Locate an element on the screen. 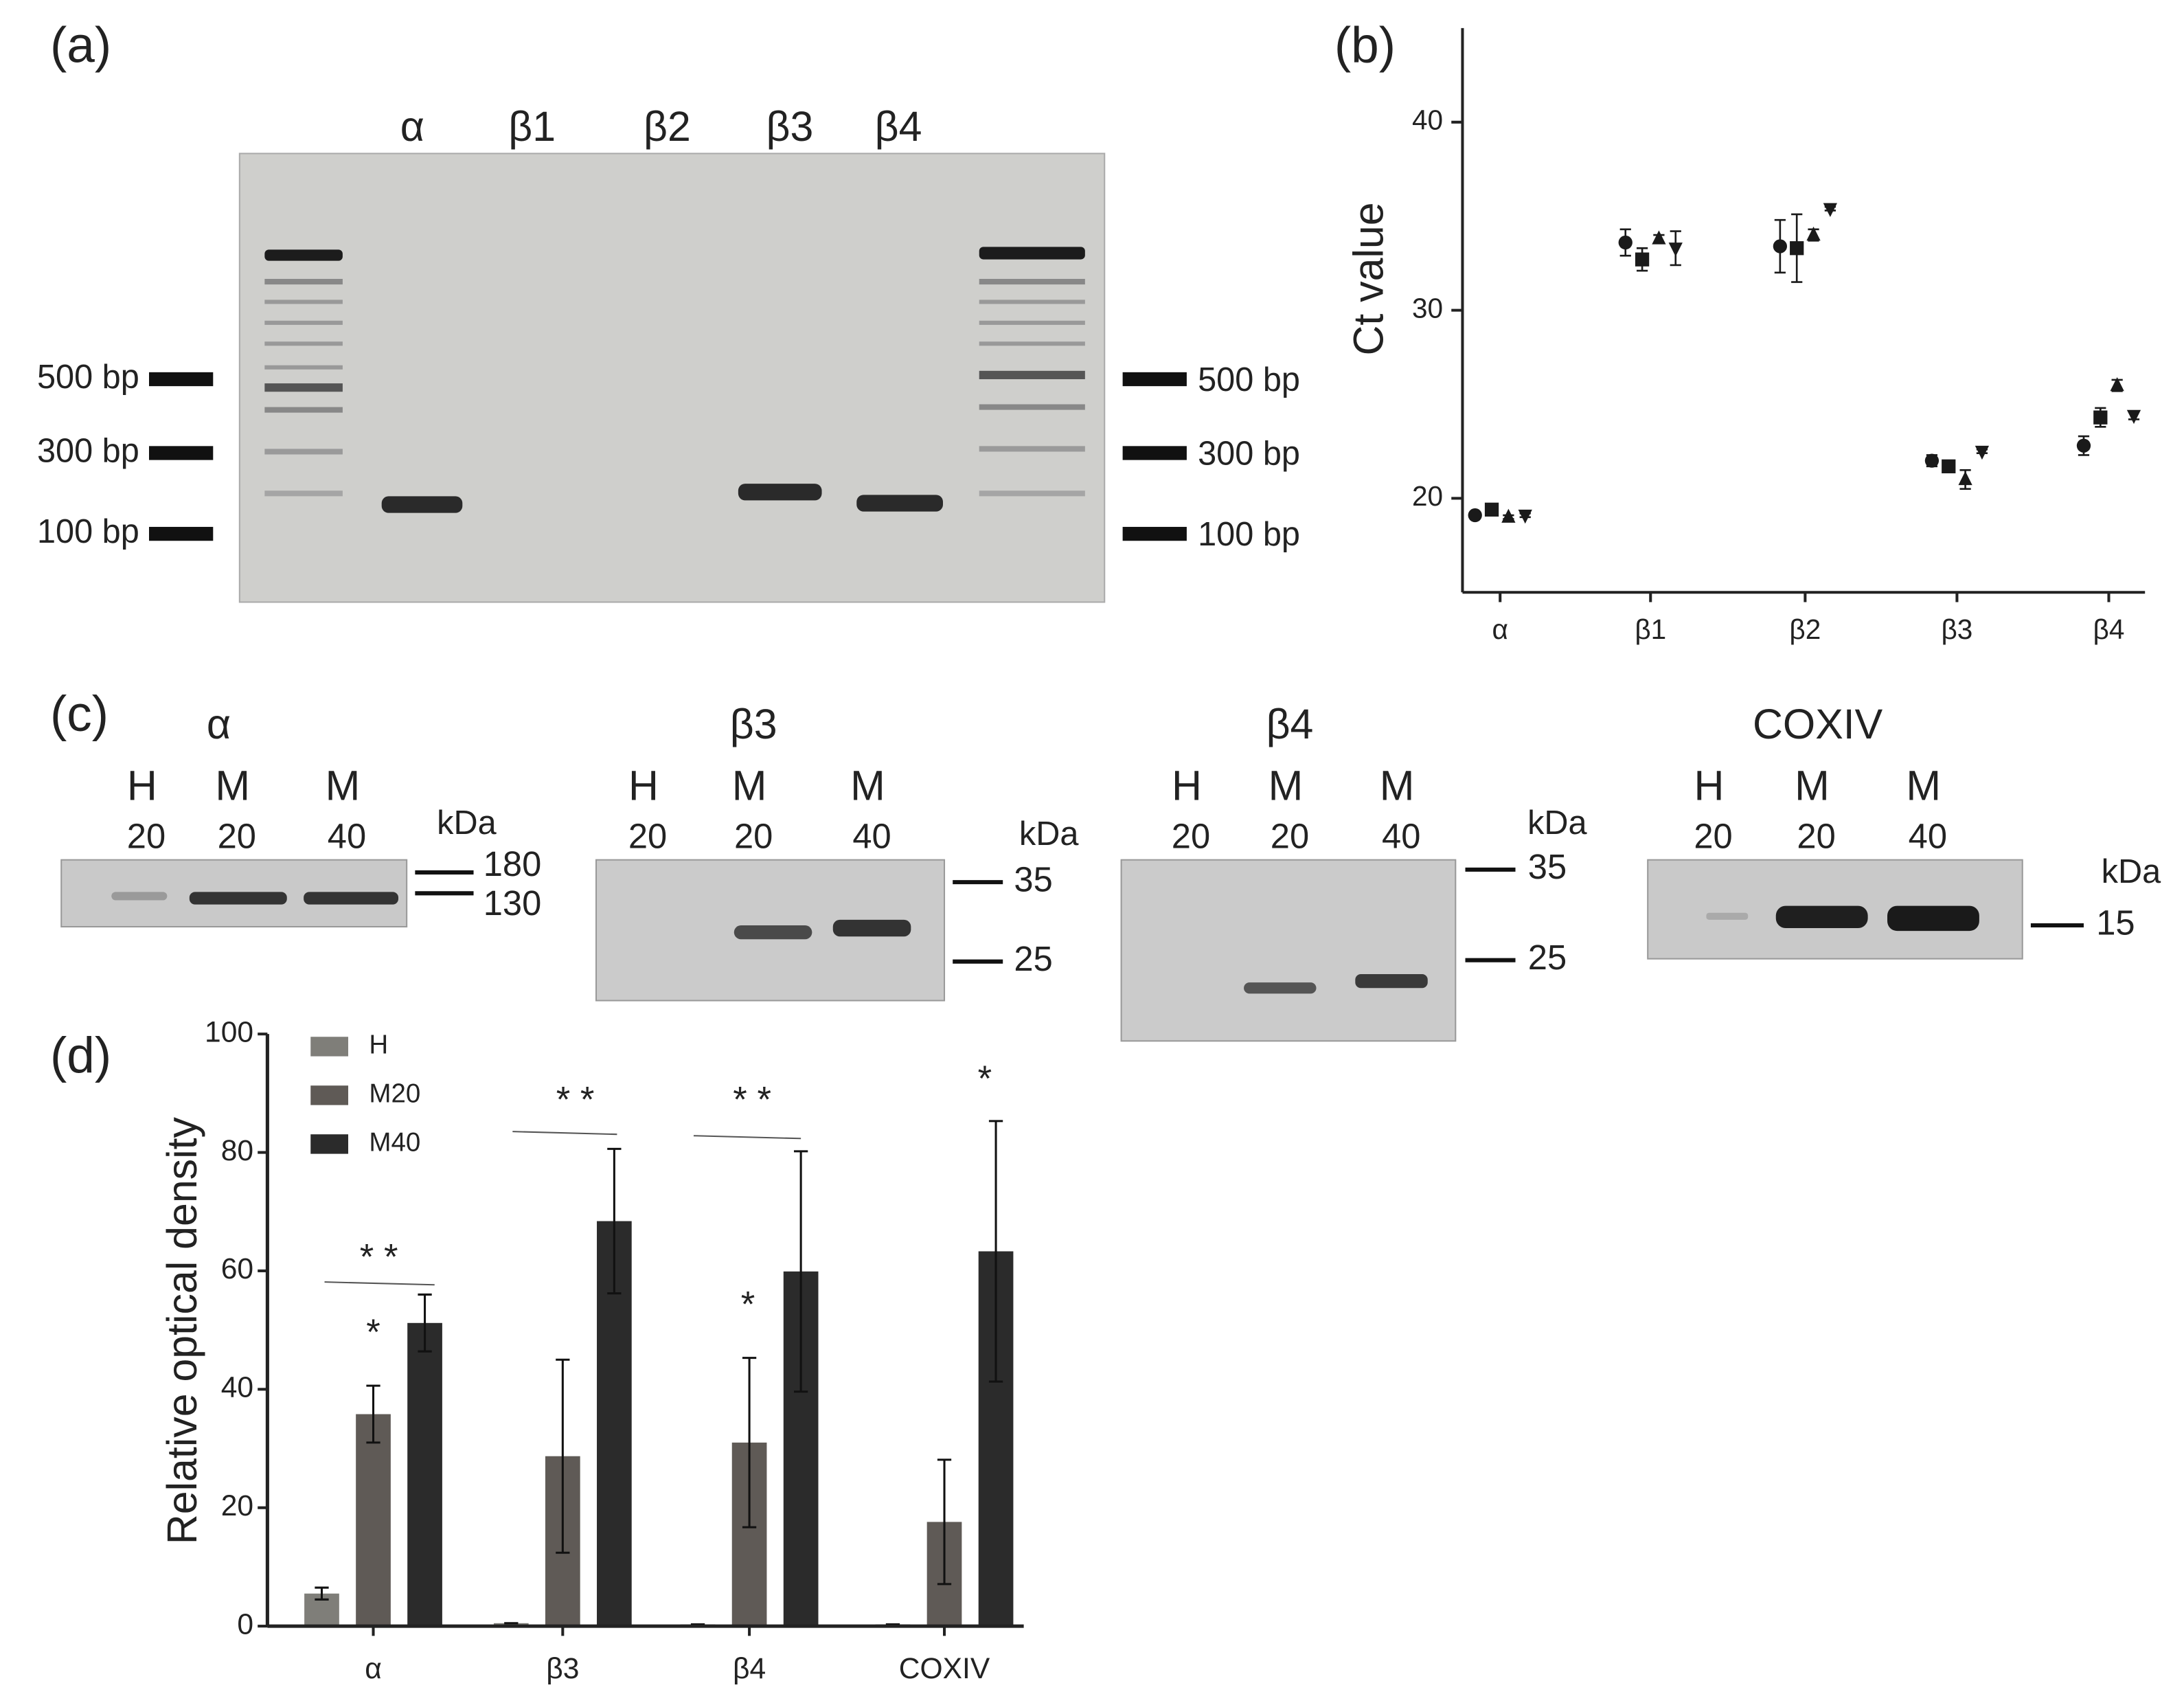  size-marker-label: 100 bp is located at coordinates (88, 531).